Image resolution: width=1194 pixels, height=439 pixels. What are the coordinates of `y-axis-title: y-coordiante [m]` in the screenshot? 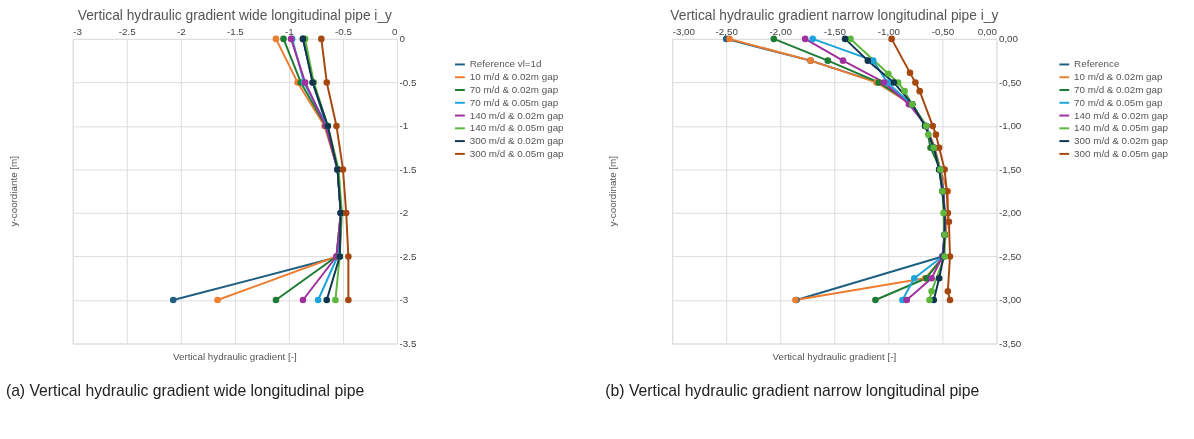 It's located at (13, 191).